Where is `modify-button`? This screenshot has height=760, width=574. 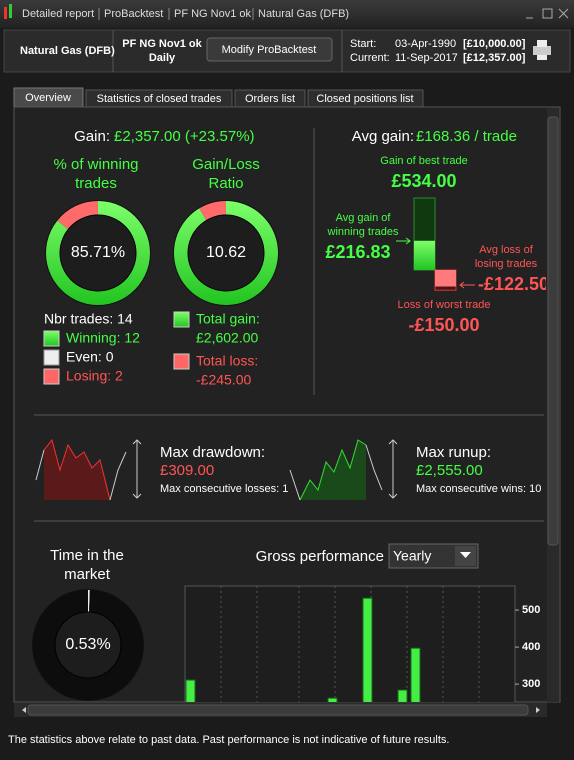
modify-button is located at coordinates (269, 49).